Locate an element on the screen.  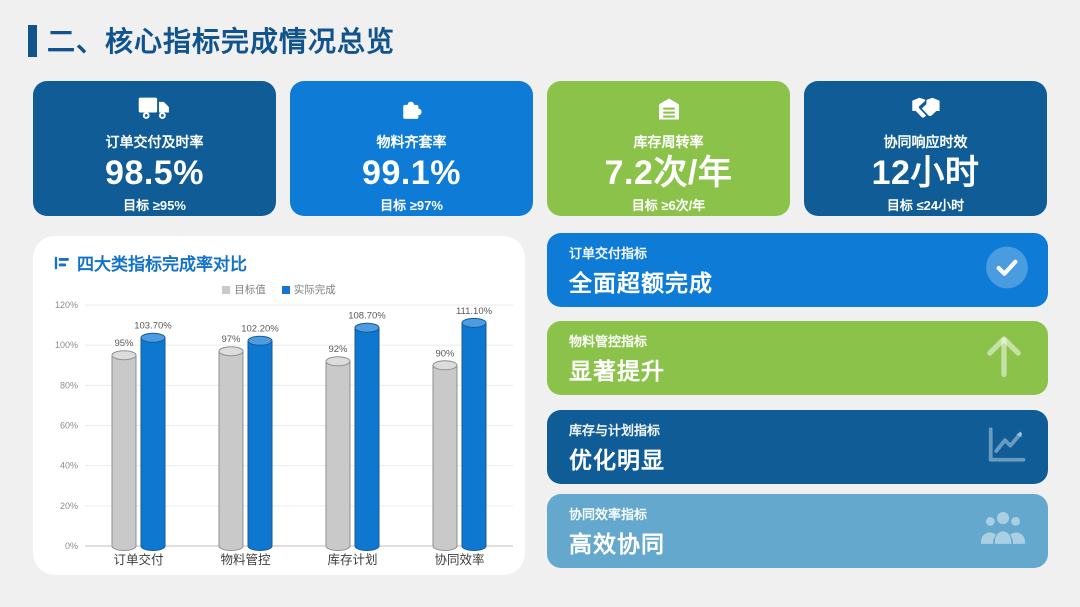
svg-text: 100% is located at coordinates (66, 345).